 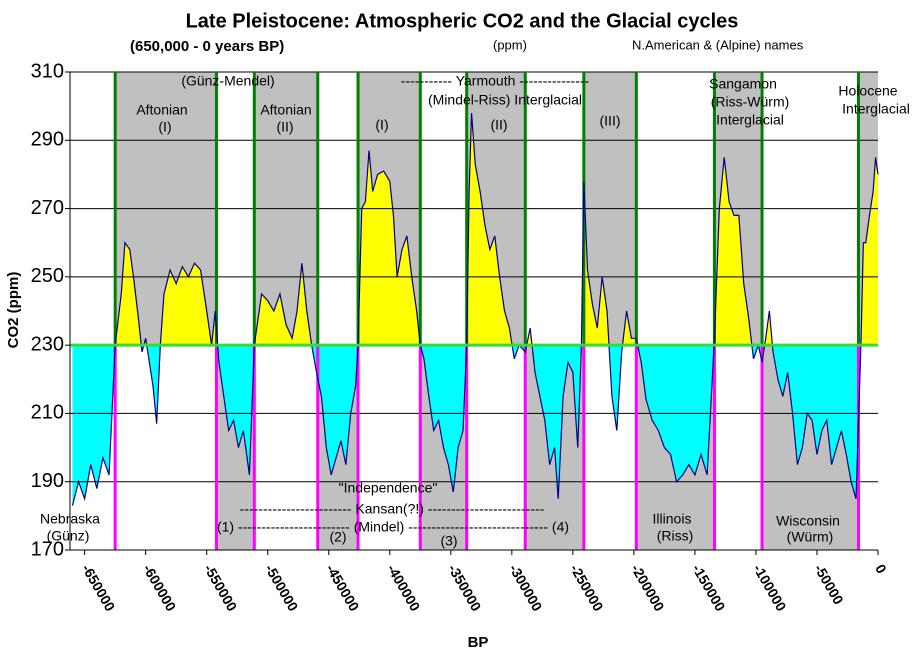 What do you see at coordinates (47, 71) in the screenshot?
I see `y-tick-label: 310` at bounding box center [47, 71].